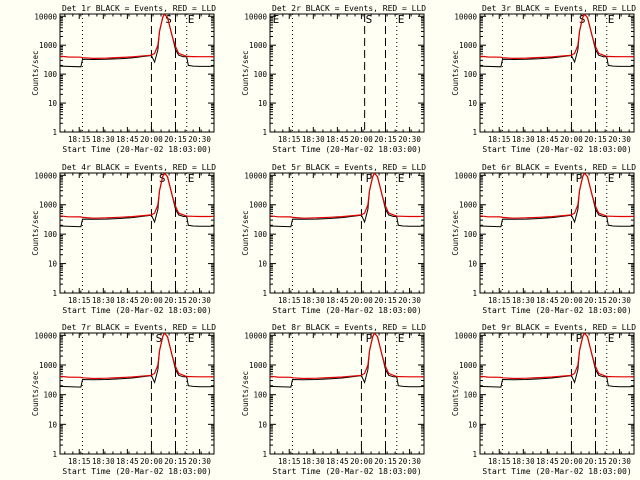 Image resolution: width=640 pixels, height=480 pixels. I want to click on panel-title: Det 8r BLACK = Events, RED = LLD, so click(349, 327).